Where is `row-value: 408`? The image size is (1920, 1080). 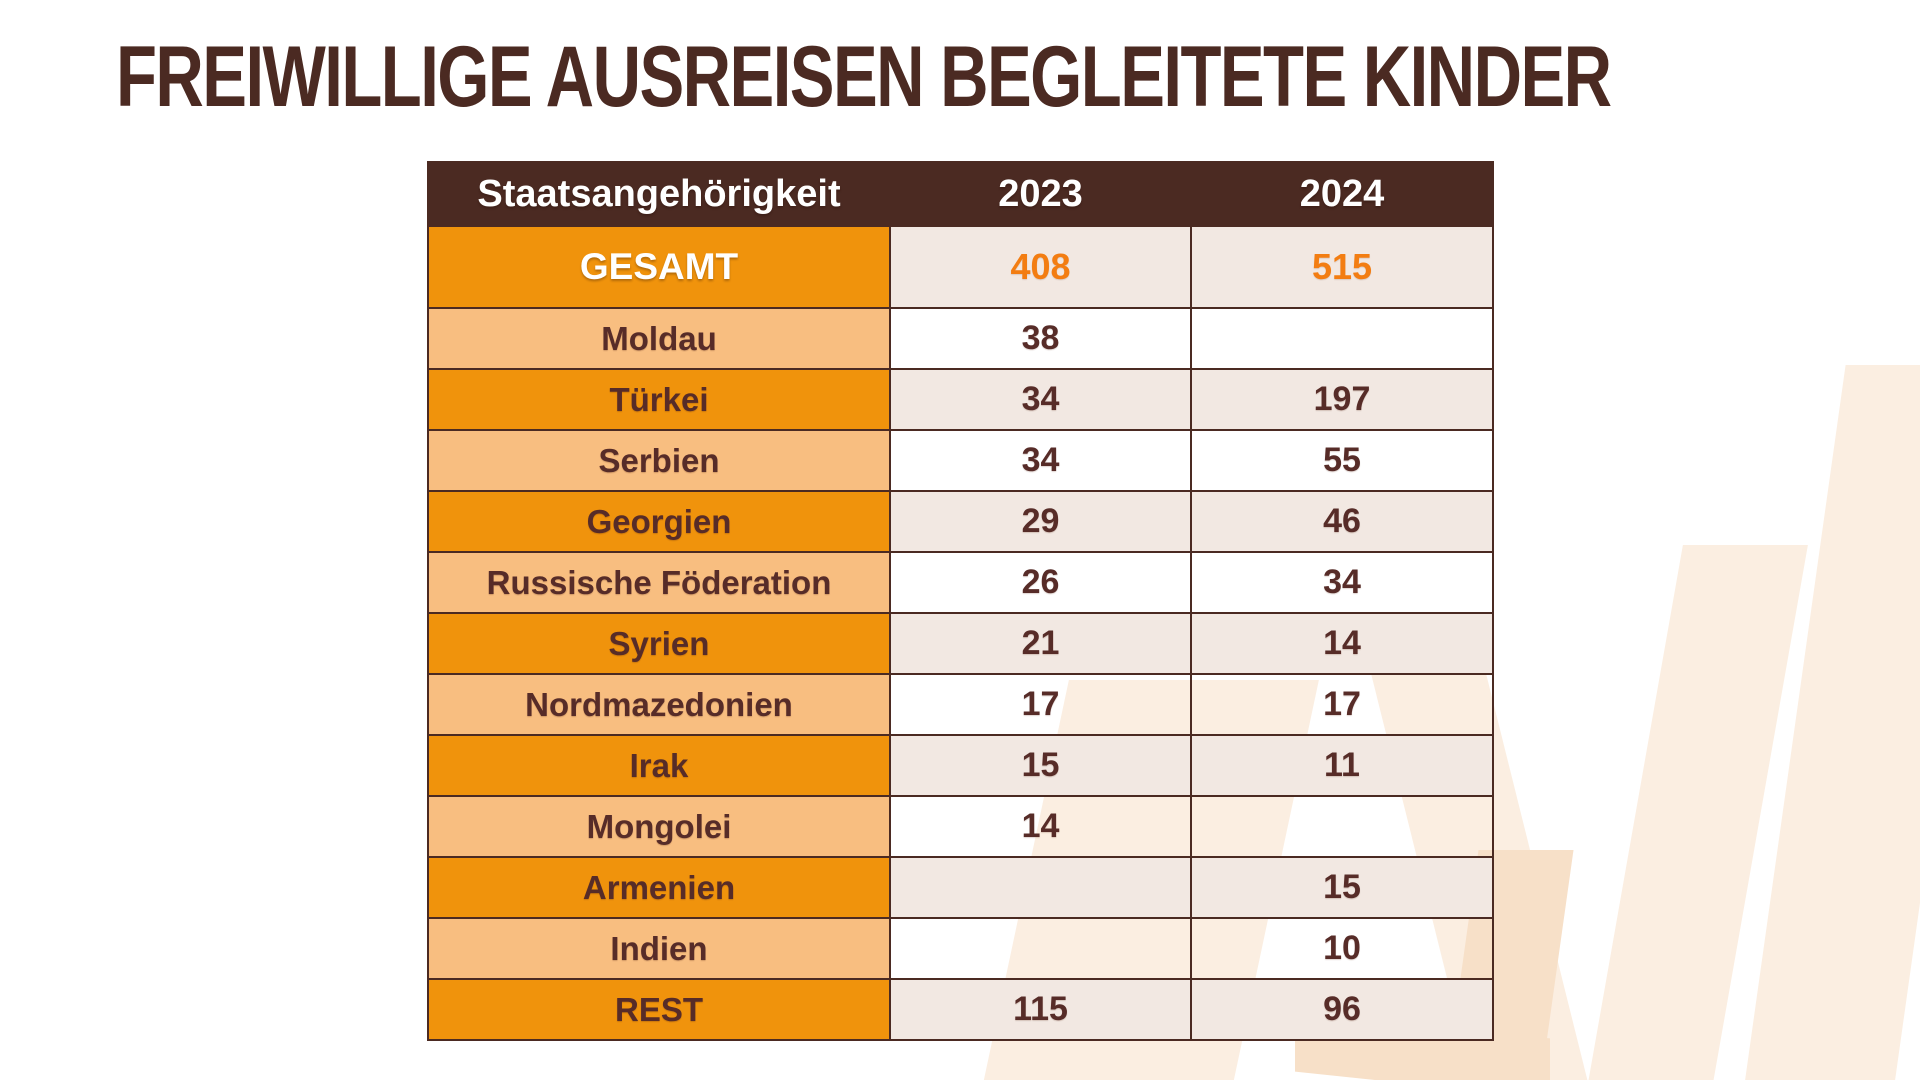 row-value: 408 is located at coordinates (1040, 267).